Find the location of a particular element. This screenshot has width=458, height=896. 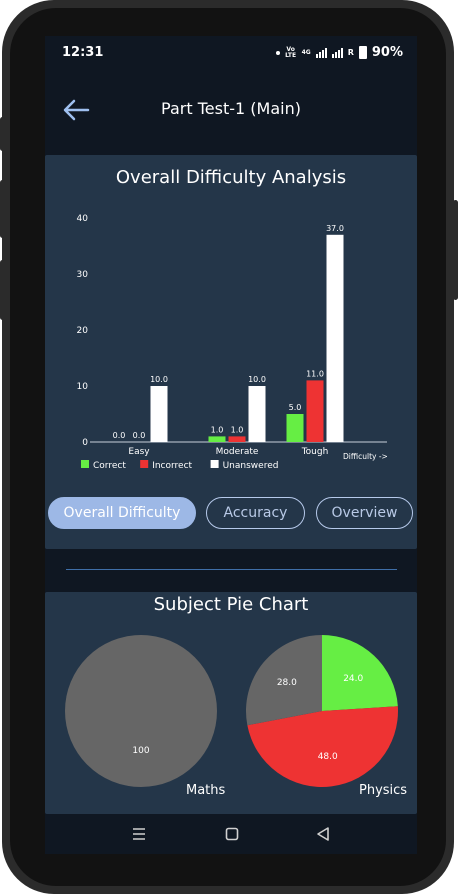

x-tick-label-tough: Tough is located at coordinates (315, 452).